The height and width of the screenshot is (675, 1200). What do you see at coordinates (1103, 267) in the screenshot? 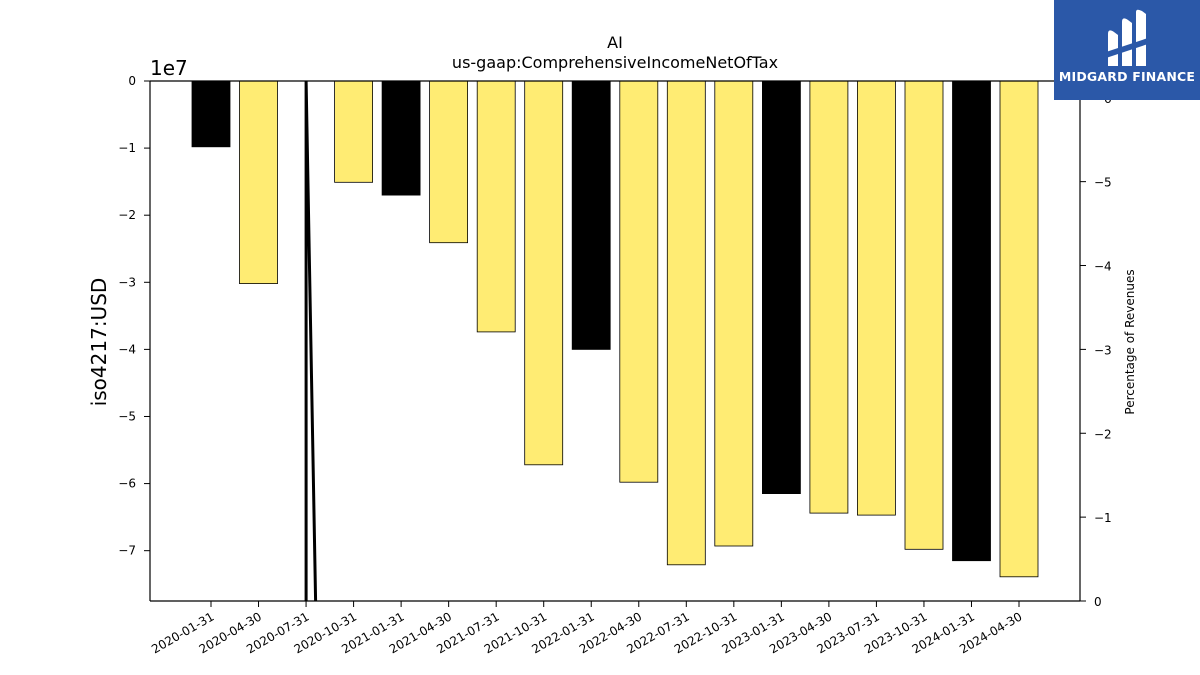
I see `y2-tick-label: −4` at bounding box center [1103, 267].